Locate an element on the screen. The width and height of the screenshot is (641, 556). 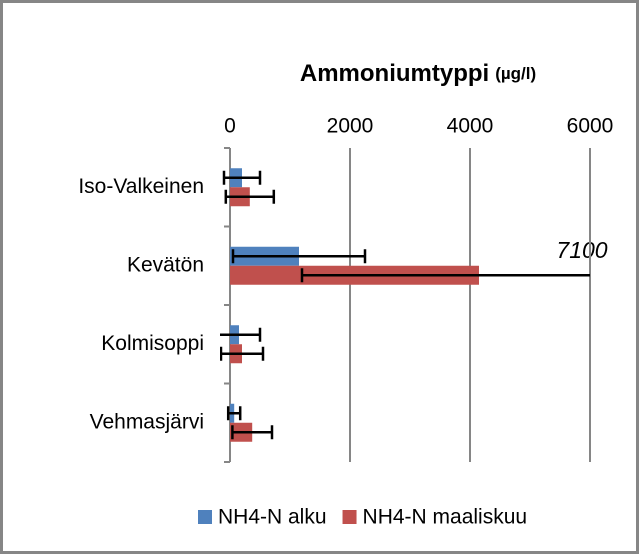
title-unit: (µg/l) is located at coordinates (515, 73).